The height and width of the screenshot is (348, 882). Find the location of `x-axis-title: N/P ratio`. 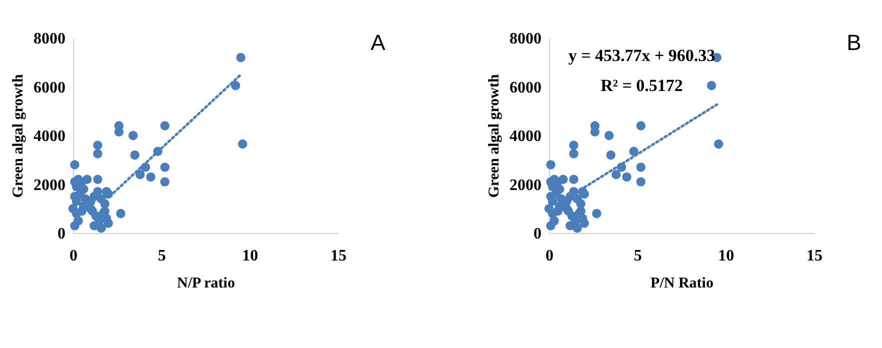

x-axis-title: N/P ratio is located at coordinates (206, 284).